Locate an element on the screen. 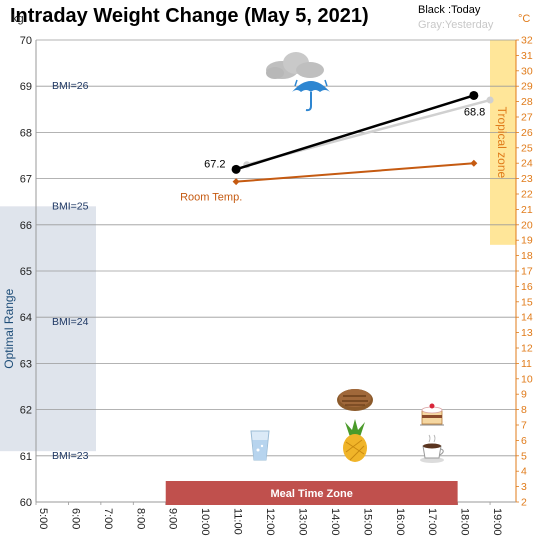 This screenshot has width=538, height=540. right-tick-label: 23 is located at coordinates (527, 179).